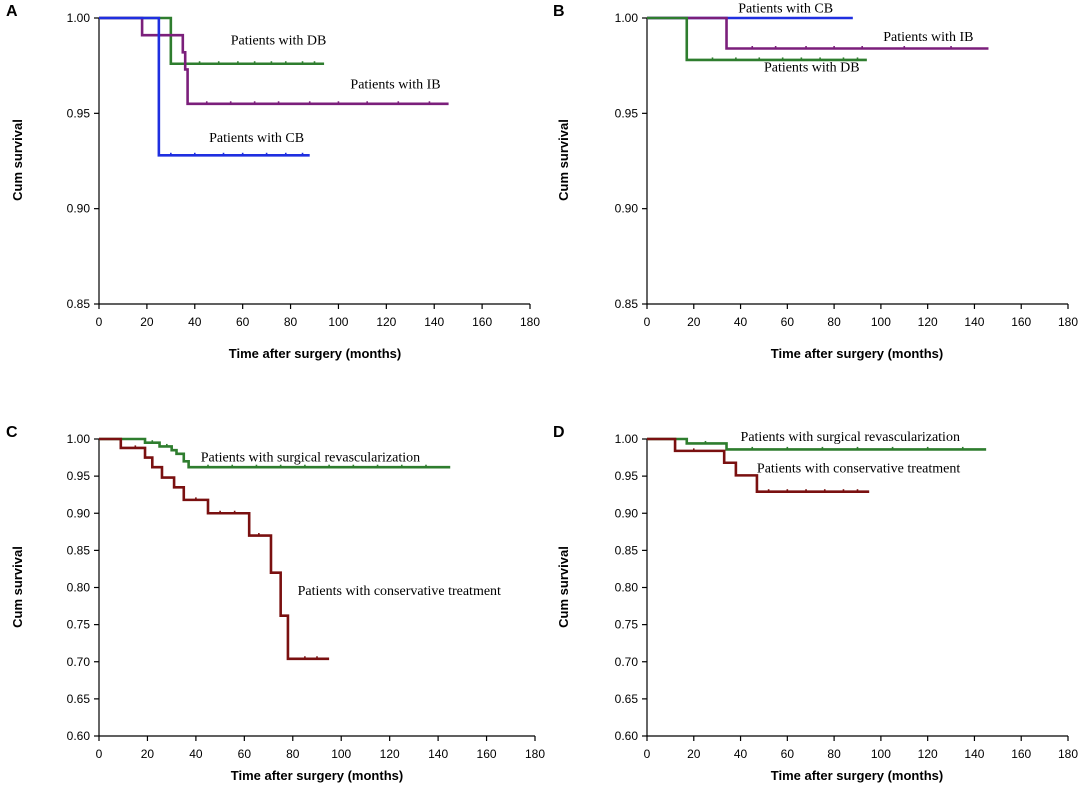  Describe the element at coordinates (12, 11) in the screenshot. I see `panel-letter: A` at that location.